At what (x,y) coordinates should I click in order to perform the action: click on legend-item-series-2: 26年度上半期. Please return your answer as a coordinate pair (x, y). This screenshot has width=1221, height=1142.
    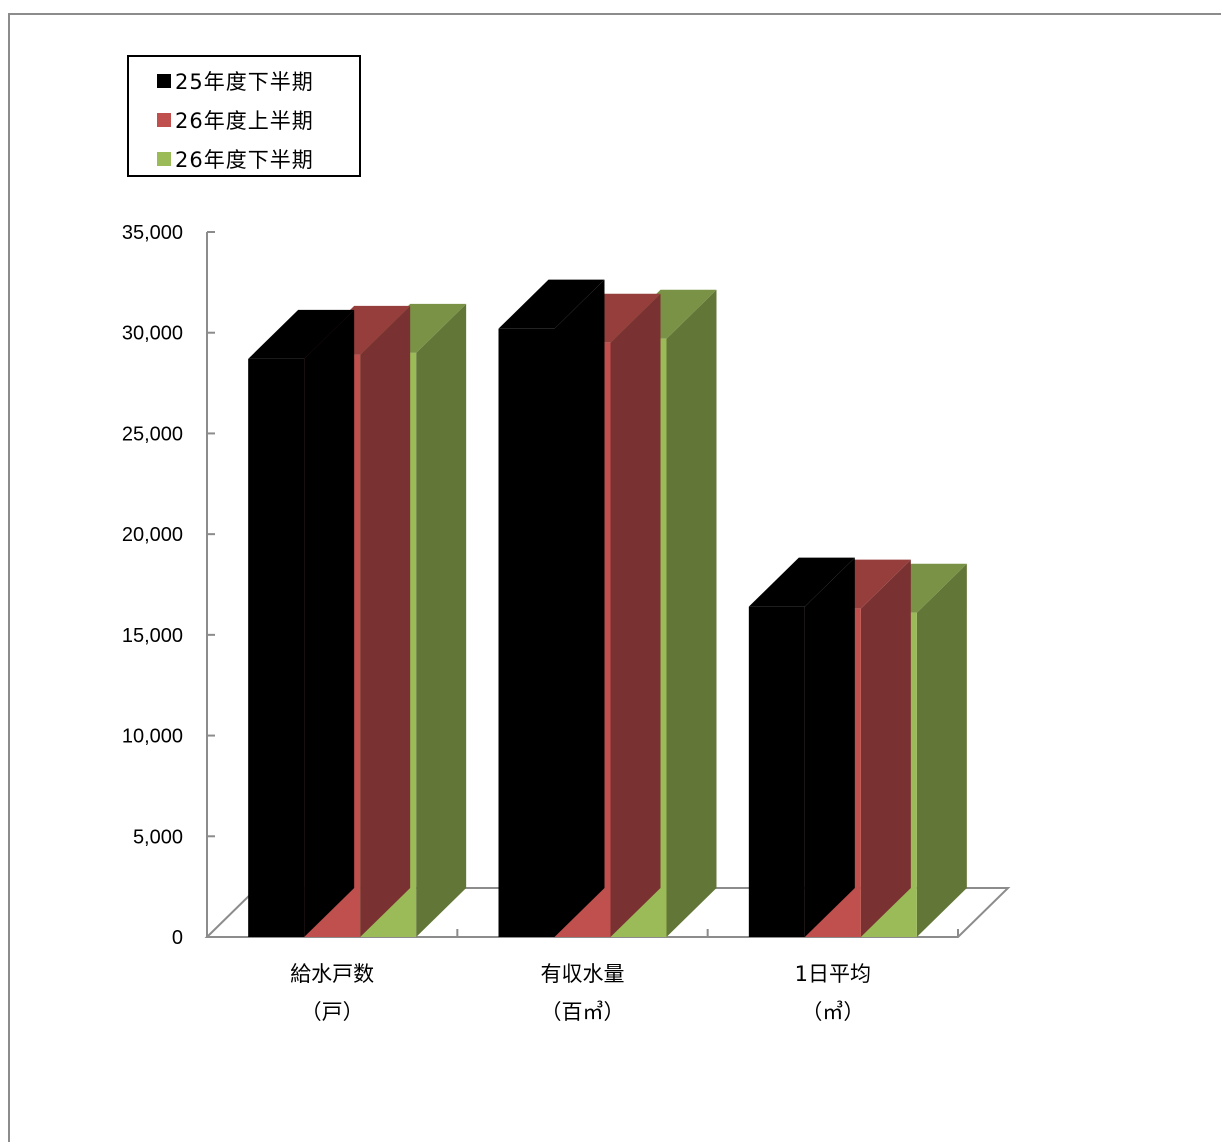
    Looking at the image, I should click on (244, 119).